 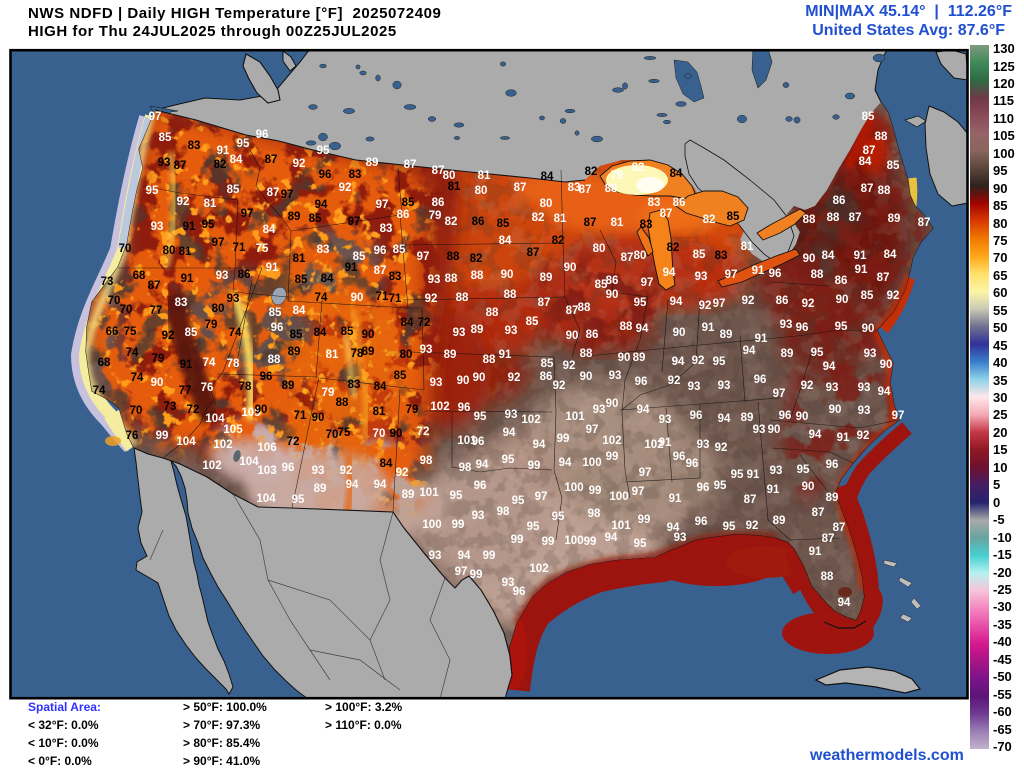 I want to click on svg-text: 83, so click(x=646, y=225).